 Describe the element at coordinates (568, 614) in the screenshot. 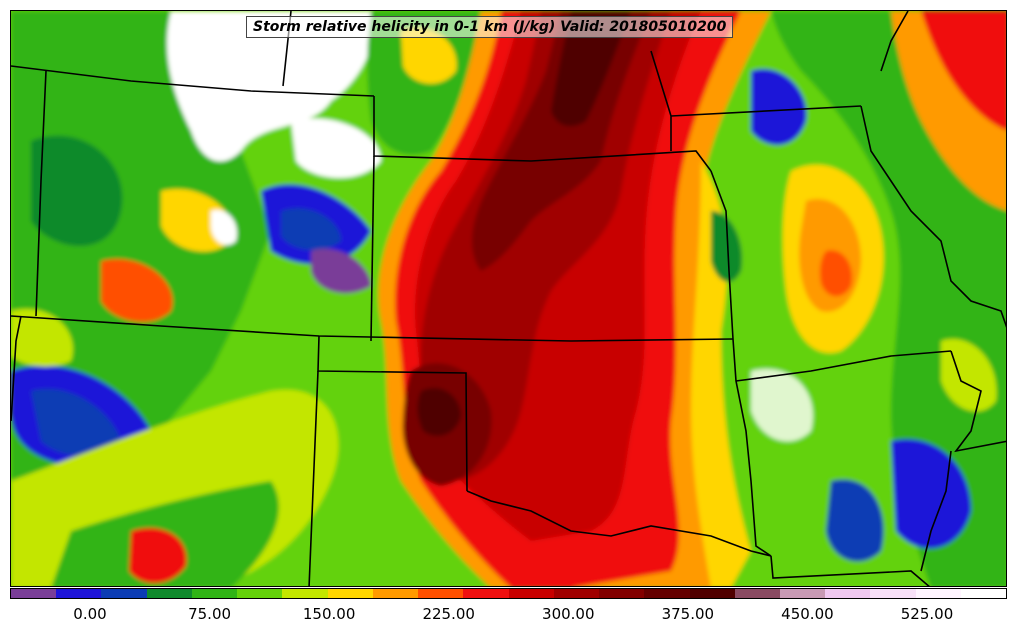

I see `colorbar-tick-label: 300.00` at that location.